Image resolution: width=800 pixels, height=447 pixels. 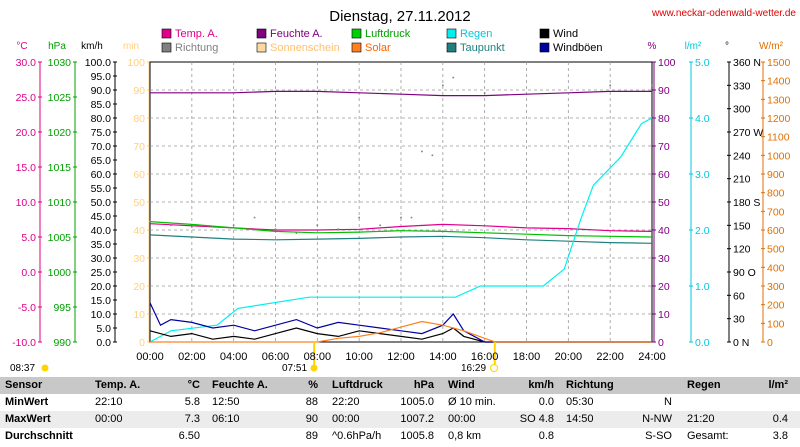 What do you see at coordinates (26, 63) in the screenshot?
I see `axis-tick-temp: 30.0` at bounding box center [26, 63].